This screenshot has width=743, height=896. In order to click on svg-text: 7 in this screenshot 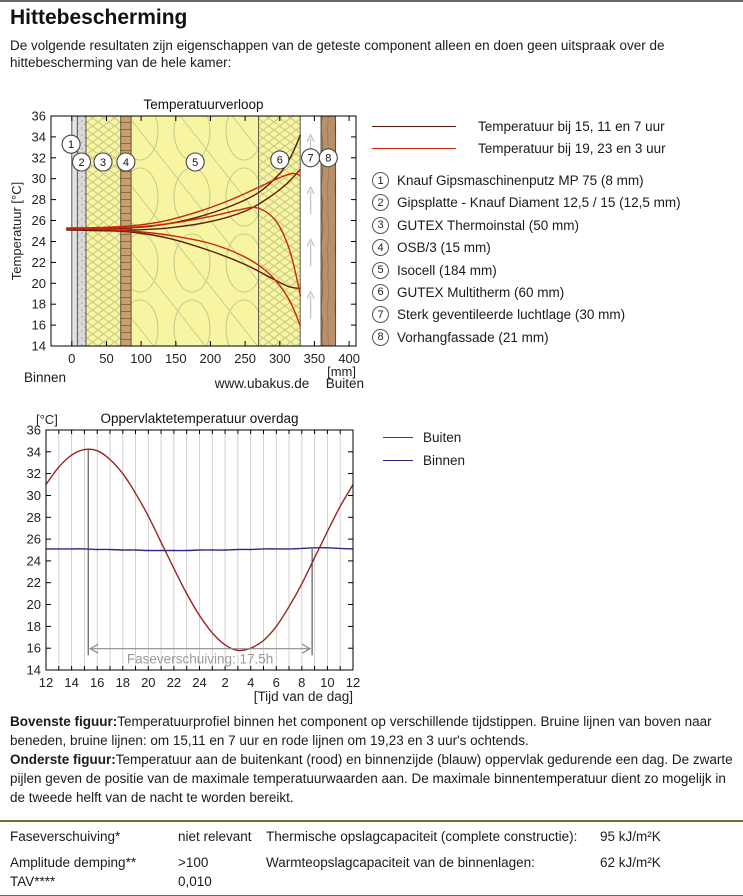, I will do `click(311, 159)`.